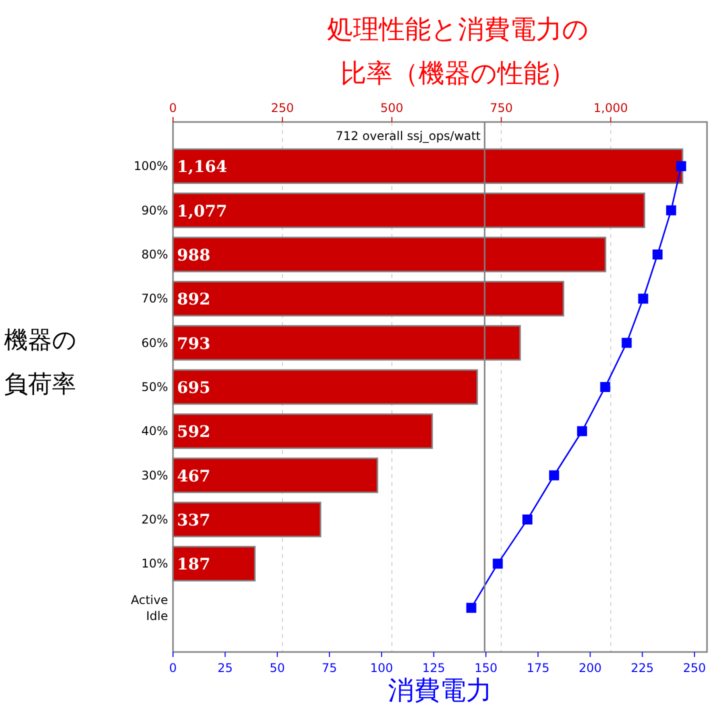 The image size is (710, 713). I want to click on data-label: 793, so click(193, 343).